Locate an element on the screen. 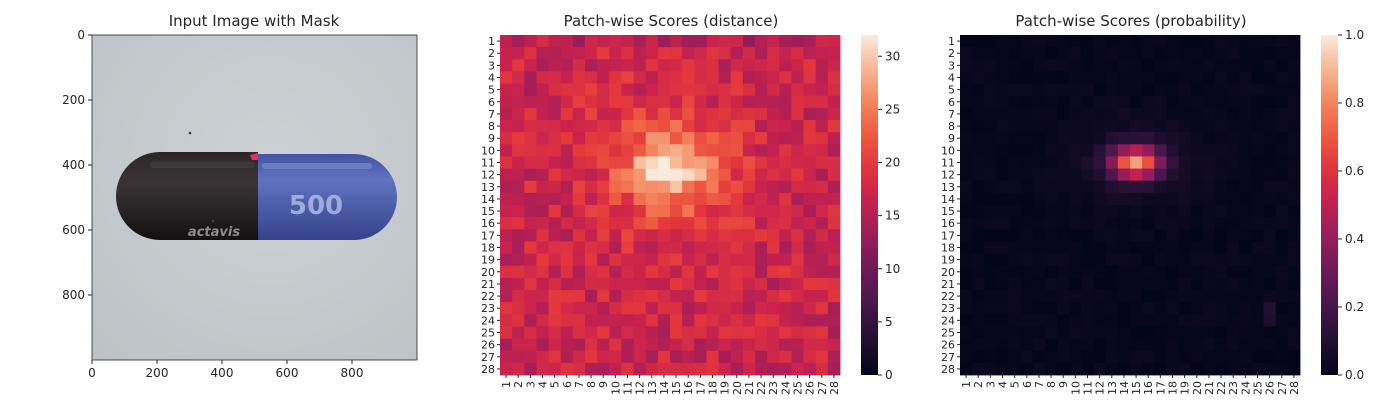 This screenshot has width=1400, height=400. col-tick-label: 9 is located at coordinates (1063, 384).